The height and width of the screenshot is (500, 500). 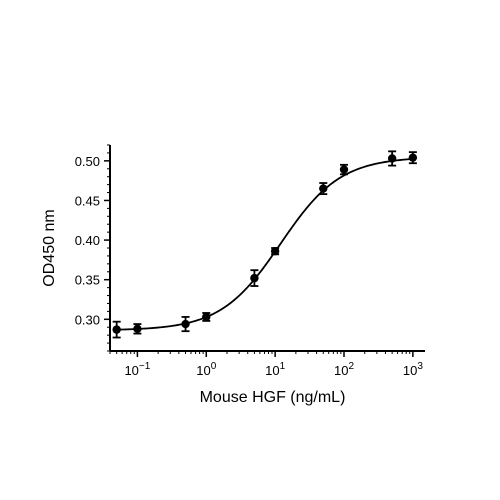 I want to click on y-tick-label: 0.30, so click(x=87, y=319).